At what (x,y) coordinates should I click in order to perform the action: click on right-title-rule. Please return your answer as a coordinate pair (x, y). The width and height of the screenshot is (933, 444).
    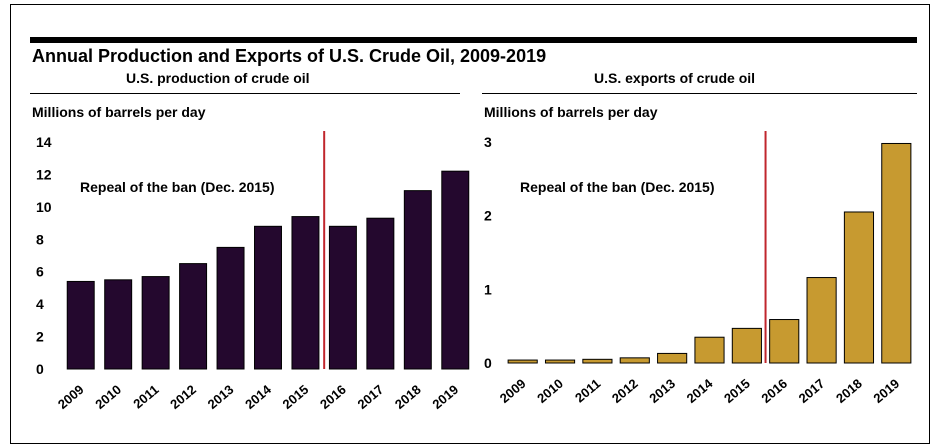
    Looking at the image, I should click on (699, 93).